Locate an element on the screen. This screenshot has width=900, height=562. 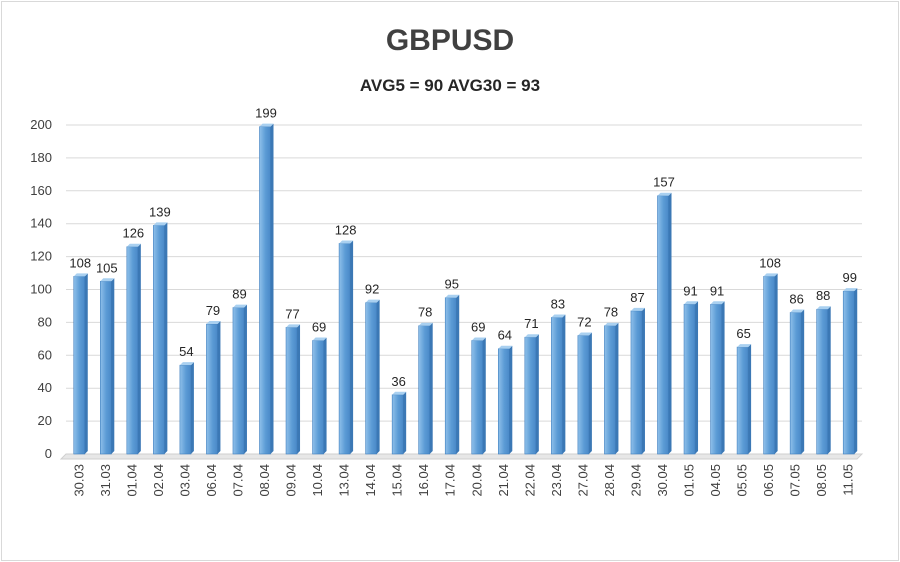
x-tick-label: 11.05 is located at coordinates (848, 480).